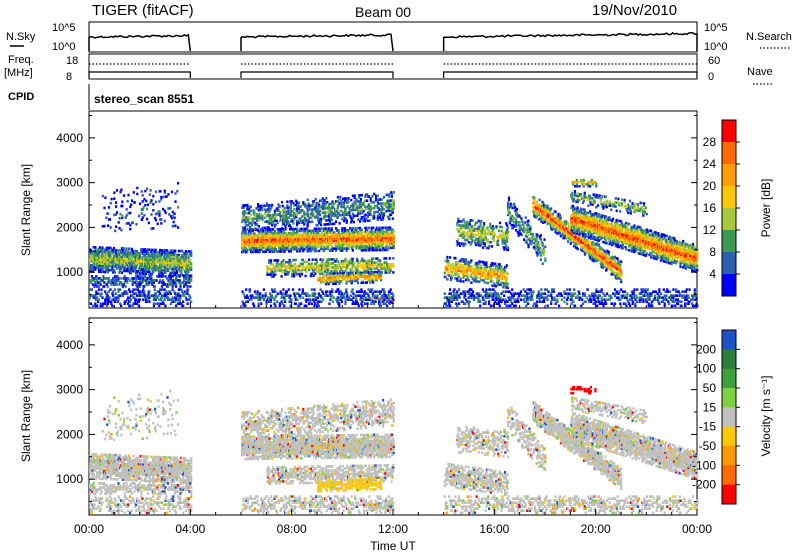 This screenshot has width=800, height=554. What do you see at coordinates (760, 72) in the screenshot?
I see `nave-label: Nave` at bounding box center [760, 72].